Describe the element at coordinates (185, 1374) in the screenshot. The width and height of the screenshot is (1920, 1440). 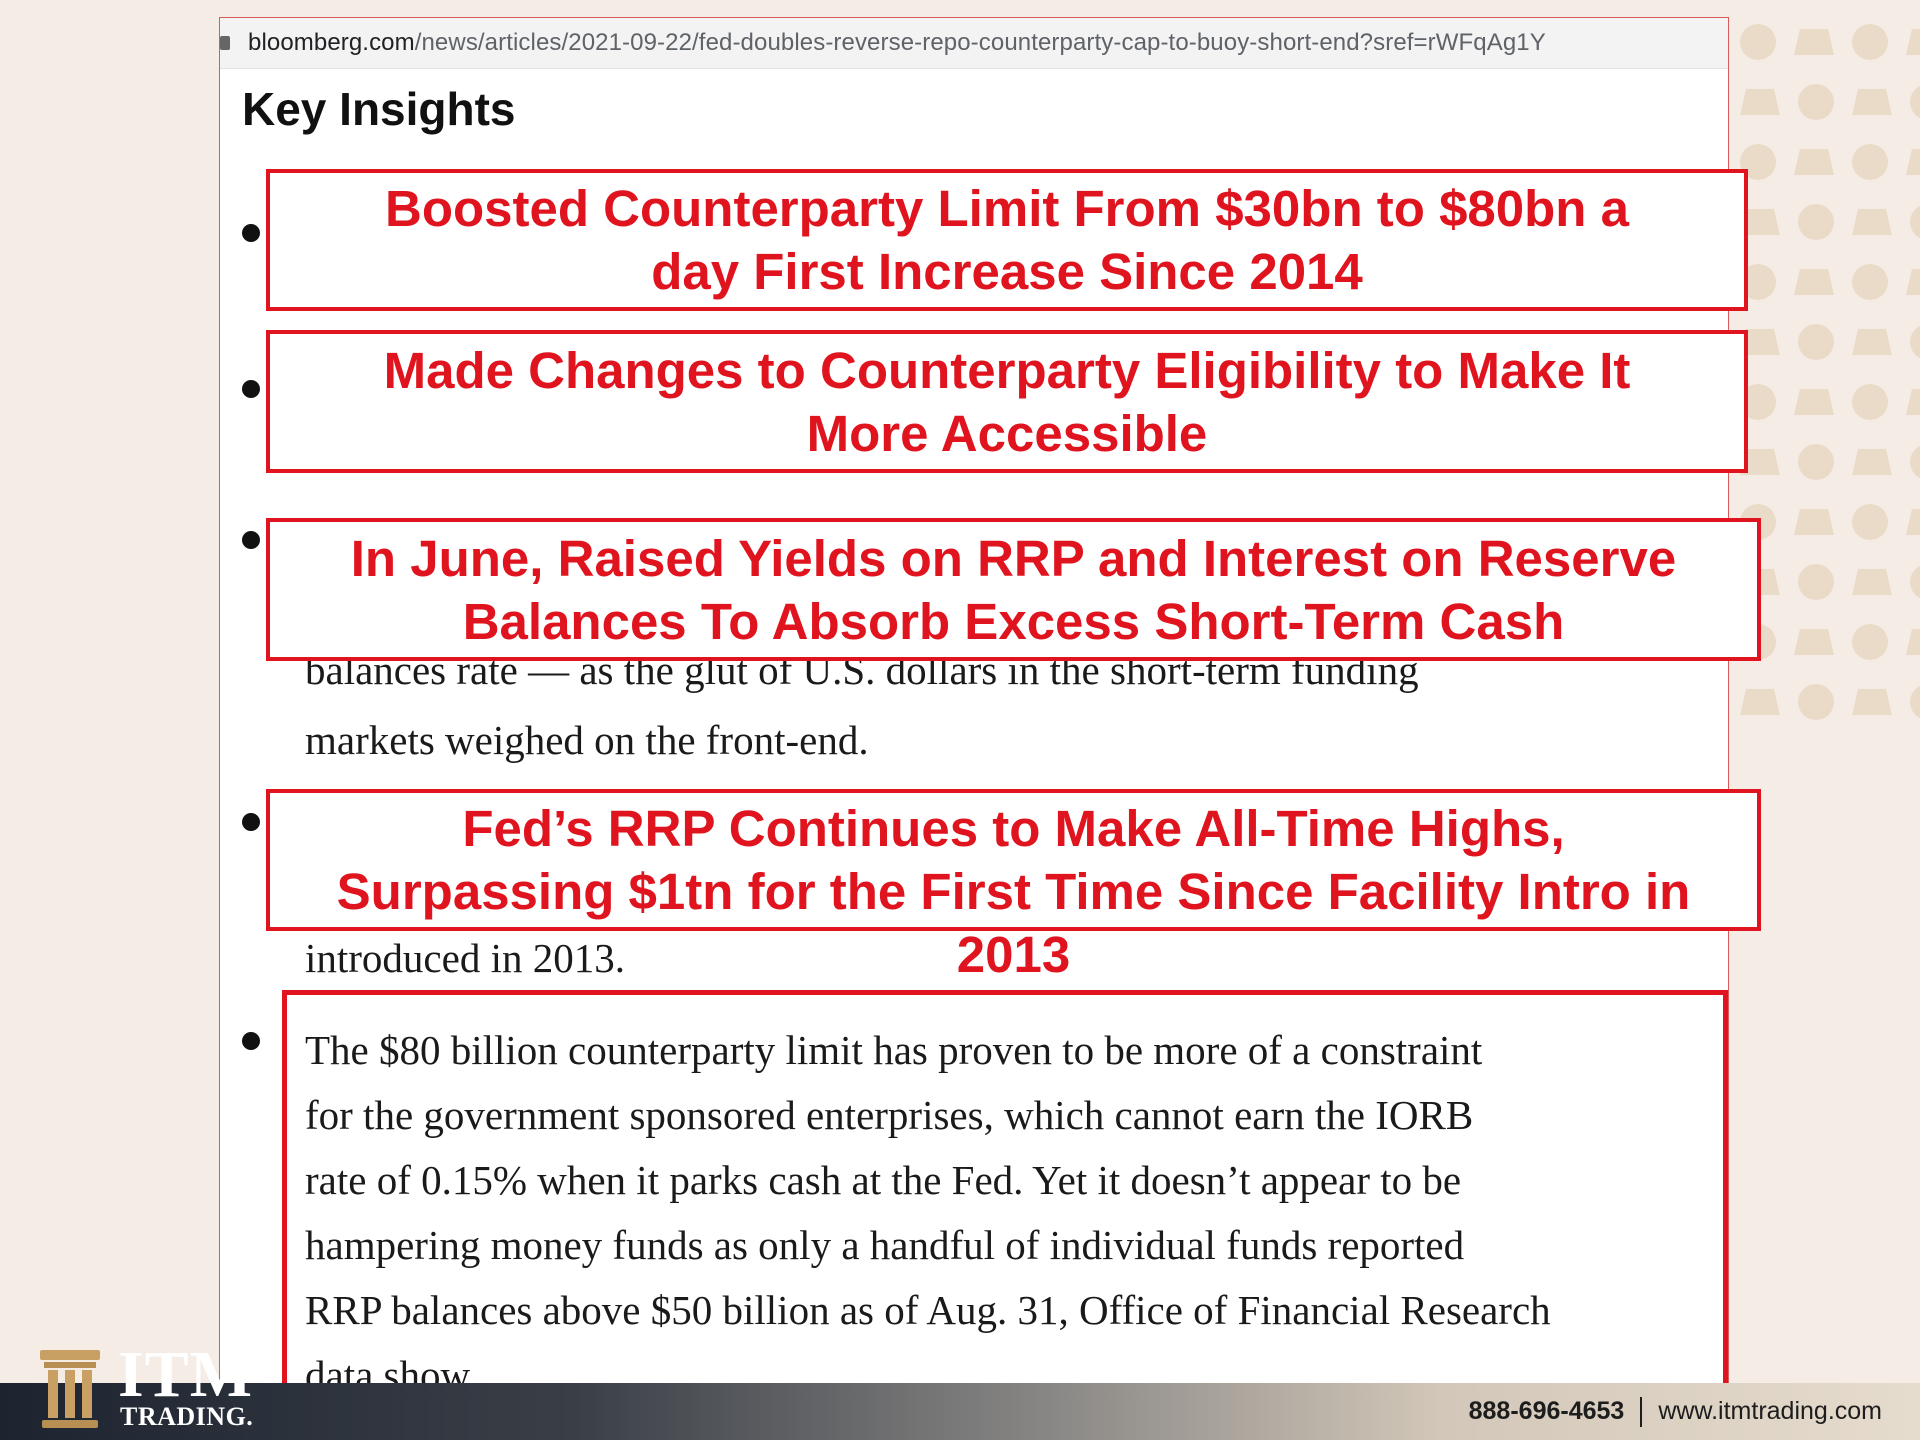
I see `logo-text-itm: ITM` at that location.